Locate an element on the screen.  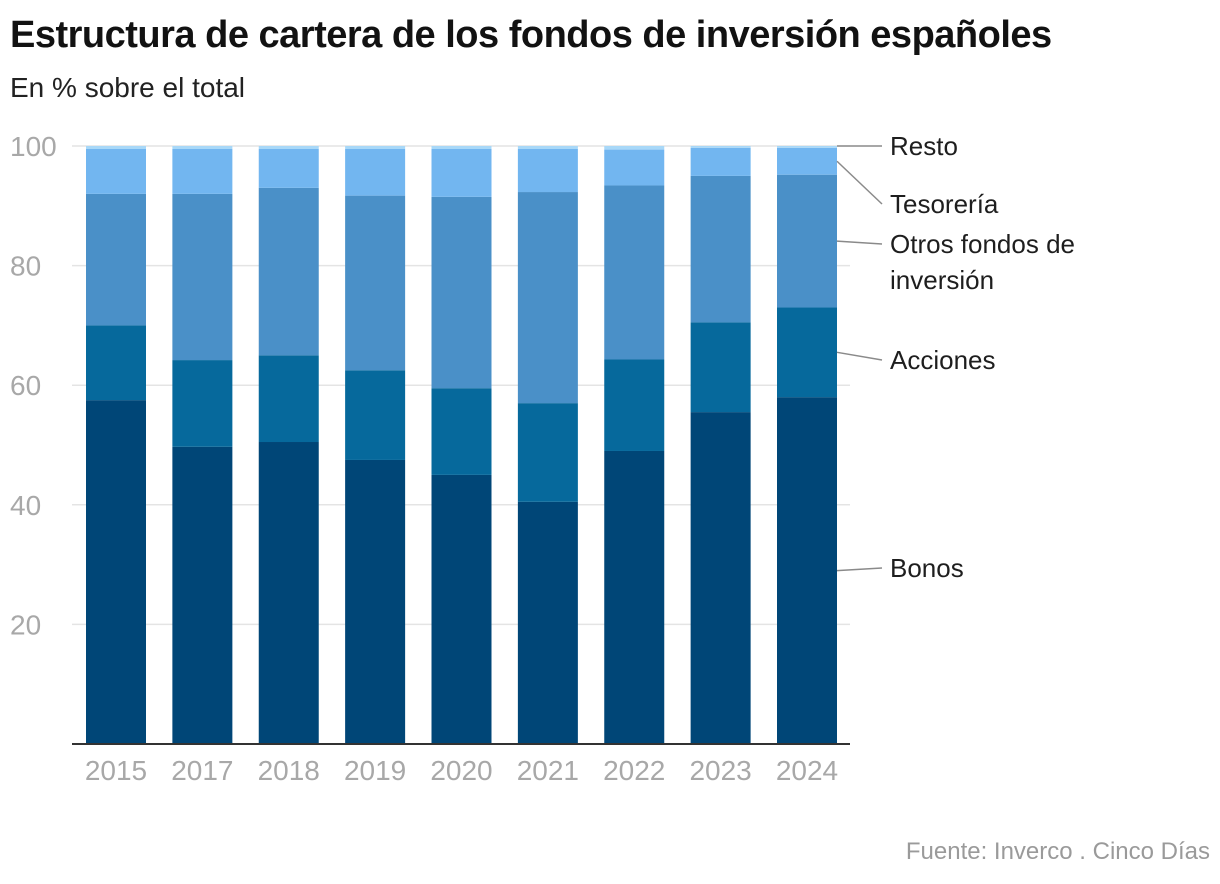
bar-segment-bonos-2019 is located at coordinates (375, 601).